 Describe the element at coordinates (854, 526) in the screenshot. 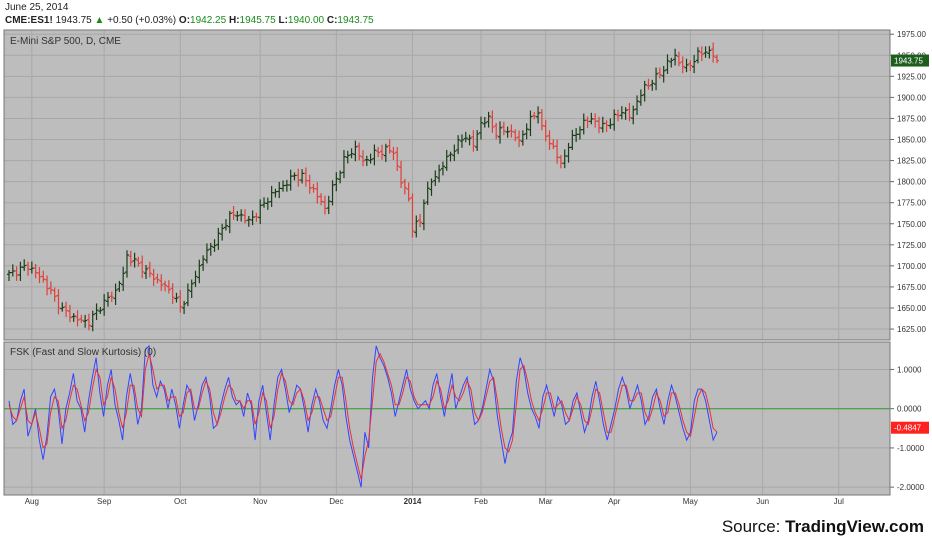

I see `source-name: TradingView.com` at that location.